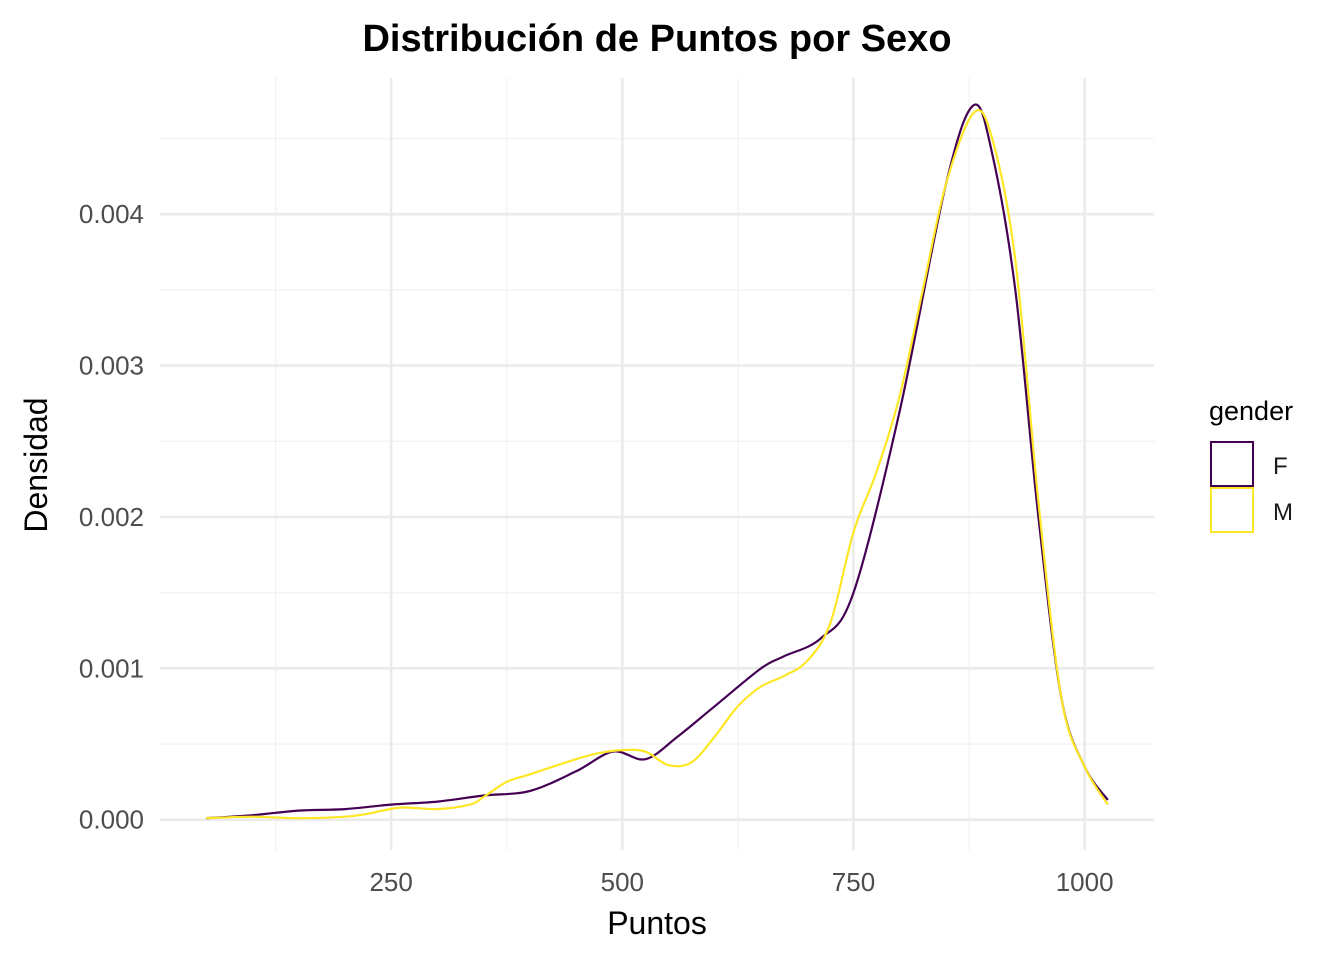 The image size is (1344, 960). I want to click on y-tick-label: 0.003, so click(111, 366).